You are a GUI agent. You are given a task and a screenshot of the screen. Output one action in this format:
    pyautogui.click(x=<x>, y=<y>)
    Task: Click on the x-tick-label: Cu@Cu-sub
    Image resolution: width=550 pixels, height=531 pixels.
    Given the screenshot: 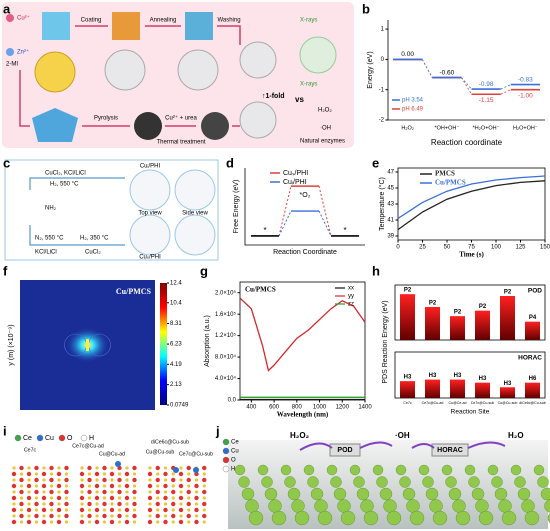 What is the action you would take?
    pyautogui.click(x=508, y=403)
    